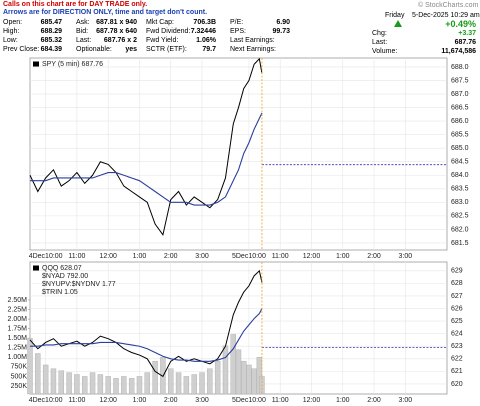 This screenshot has height=406, width=480. What do you see at coordinates (460, 202) in the screenshot?
I see `y-tick-label: 683.0` at bounding box center [460, 202].